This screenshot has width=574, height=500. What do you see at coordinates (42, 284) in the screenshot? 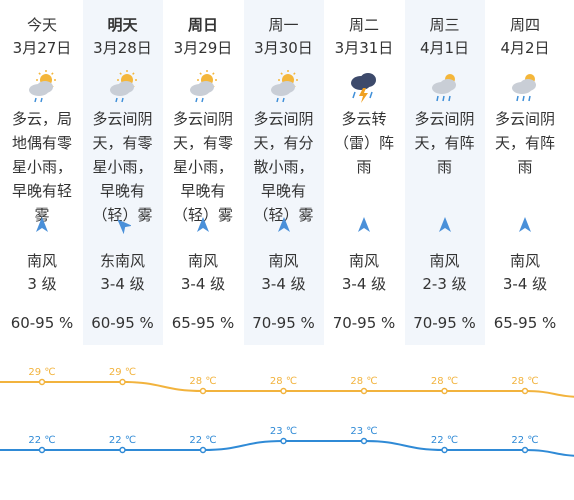
I see `wind-level: 3 级` at bounding box center [42, 284].